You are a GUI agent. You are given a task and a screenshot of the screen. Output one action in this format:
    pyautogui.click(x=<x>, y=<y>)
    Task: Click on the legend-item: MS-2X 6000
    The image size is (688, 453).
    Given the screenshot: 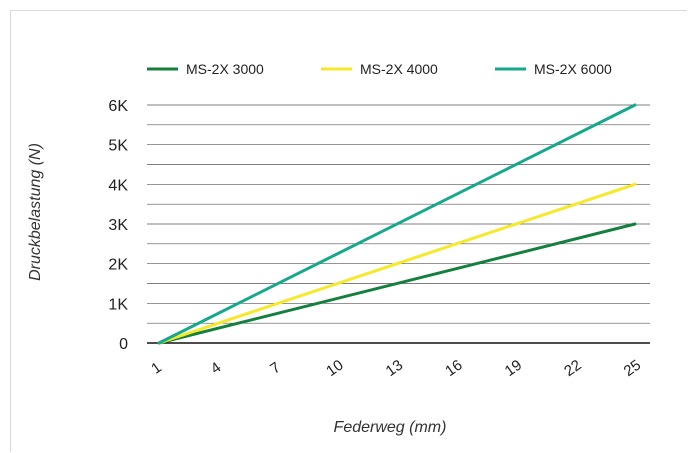 What is the action you would take?
    pyautogui.click(x=553, y=69)
    